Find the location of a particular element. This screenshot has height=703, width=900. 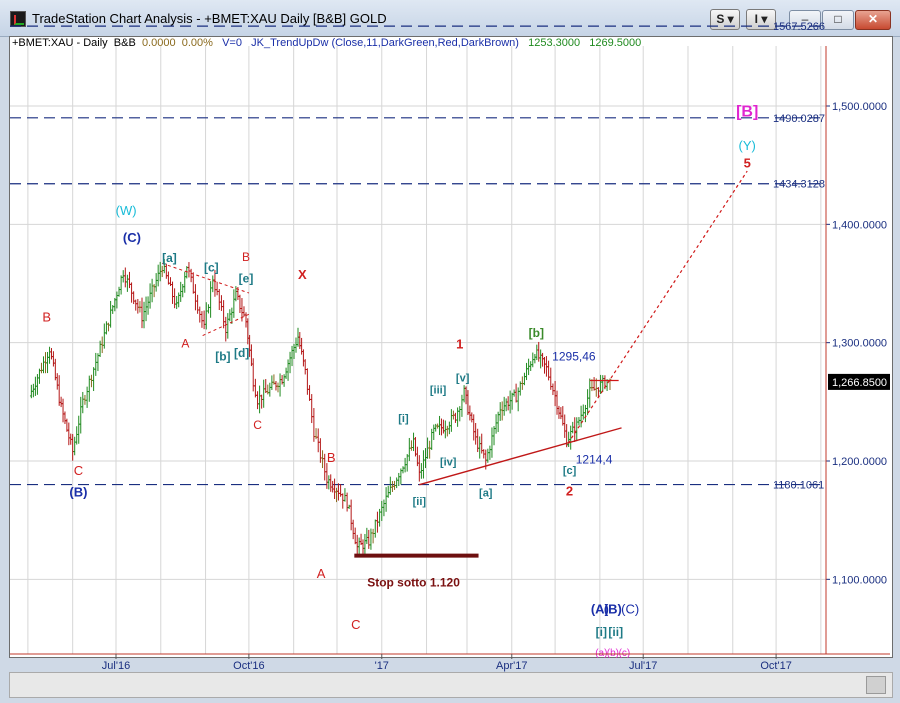

symbol-menu-button: S ▾ is located at coordinates (725, 19).